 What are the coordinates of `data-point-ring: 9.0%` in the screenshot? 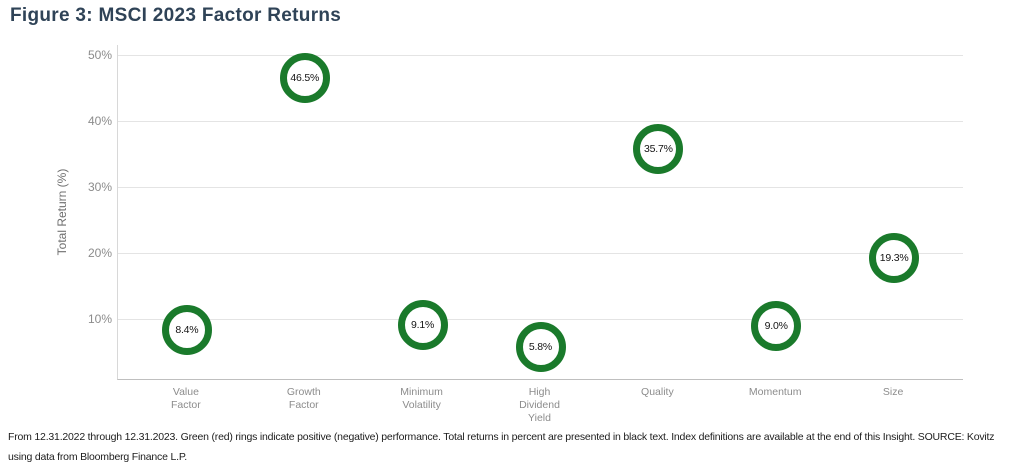 It's located at (776, 325).